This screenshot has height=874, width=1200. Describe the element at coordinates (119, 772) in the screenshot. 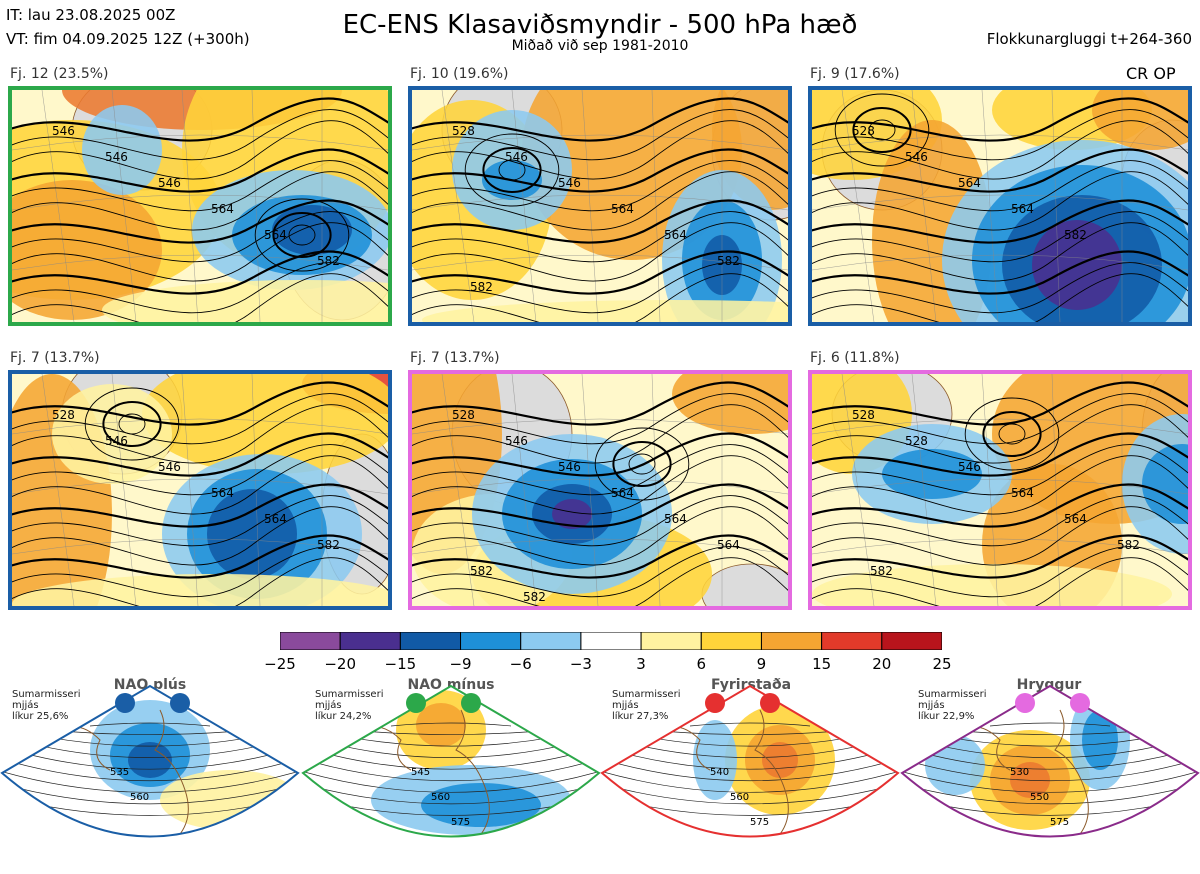

I see `contour-label: 535` at that location.